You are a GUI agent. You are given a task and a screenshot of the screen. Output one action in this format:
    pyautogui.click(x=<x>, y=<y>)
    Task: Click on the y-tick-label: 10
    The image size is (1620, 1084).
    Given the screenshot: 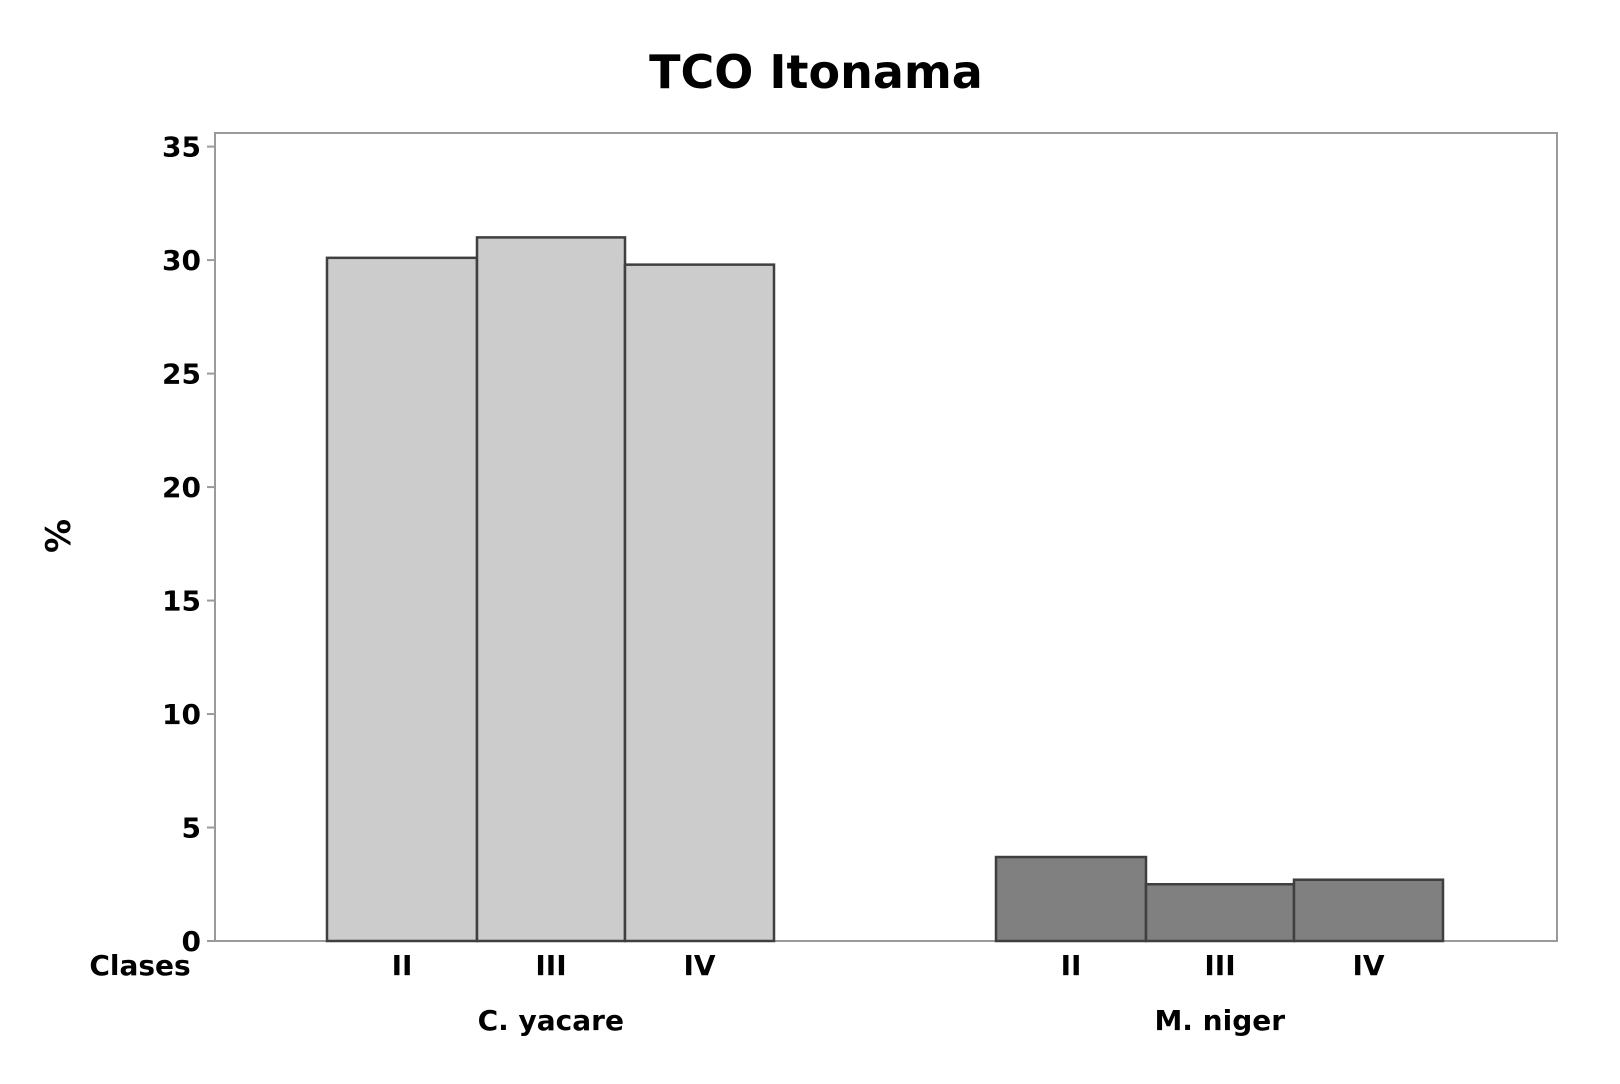 What is the action you would take?
    pyautogui.click(x=181, y=714)
    